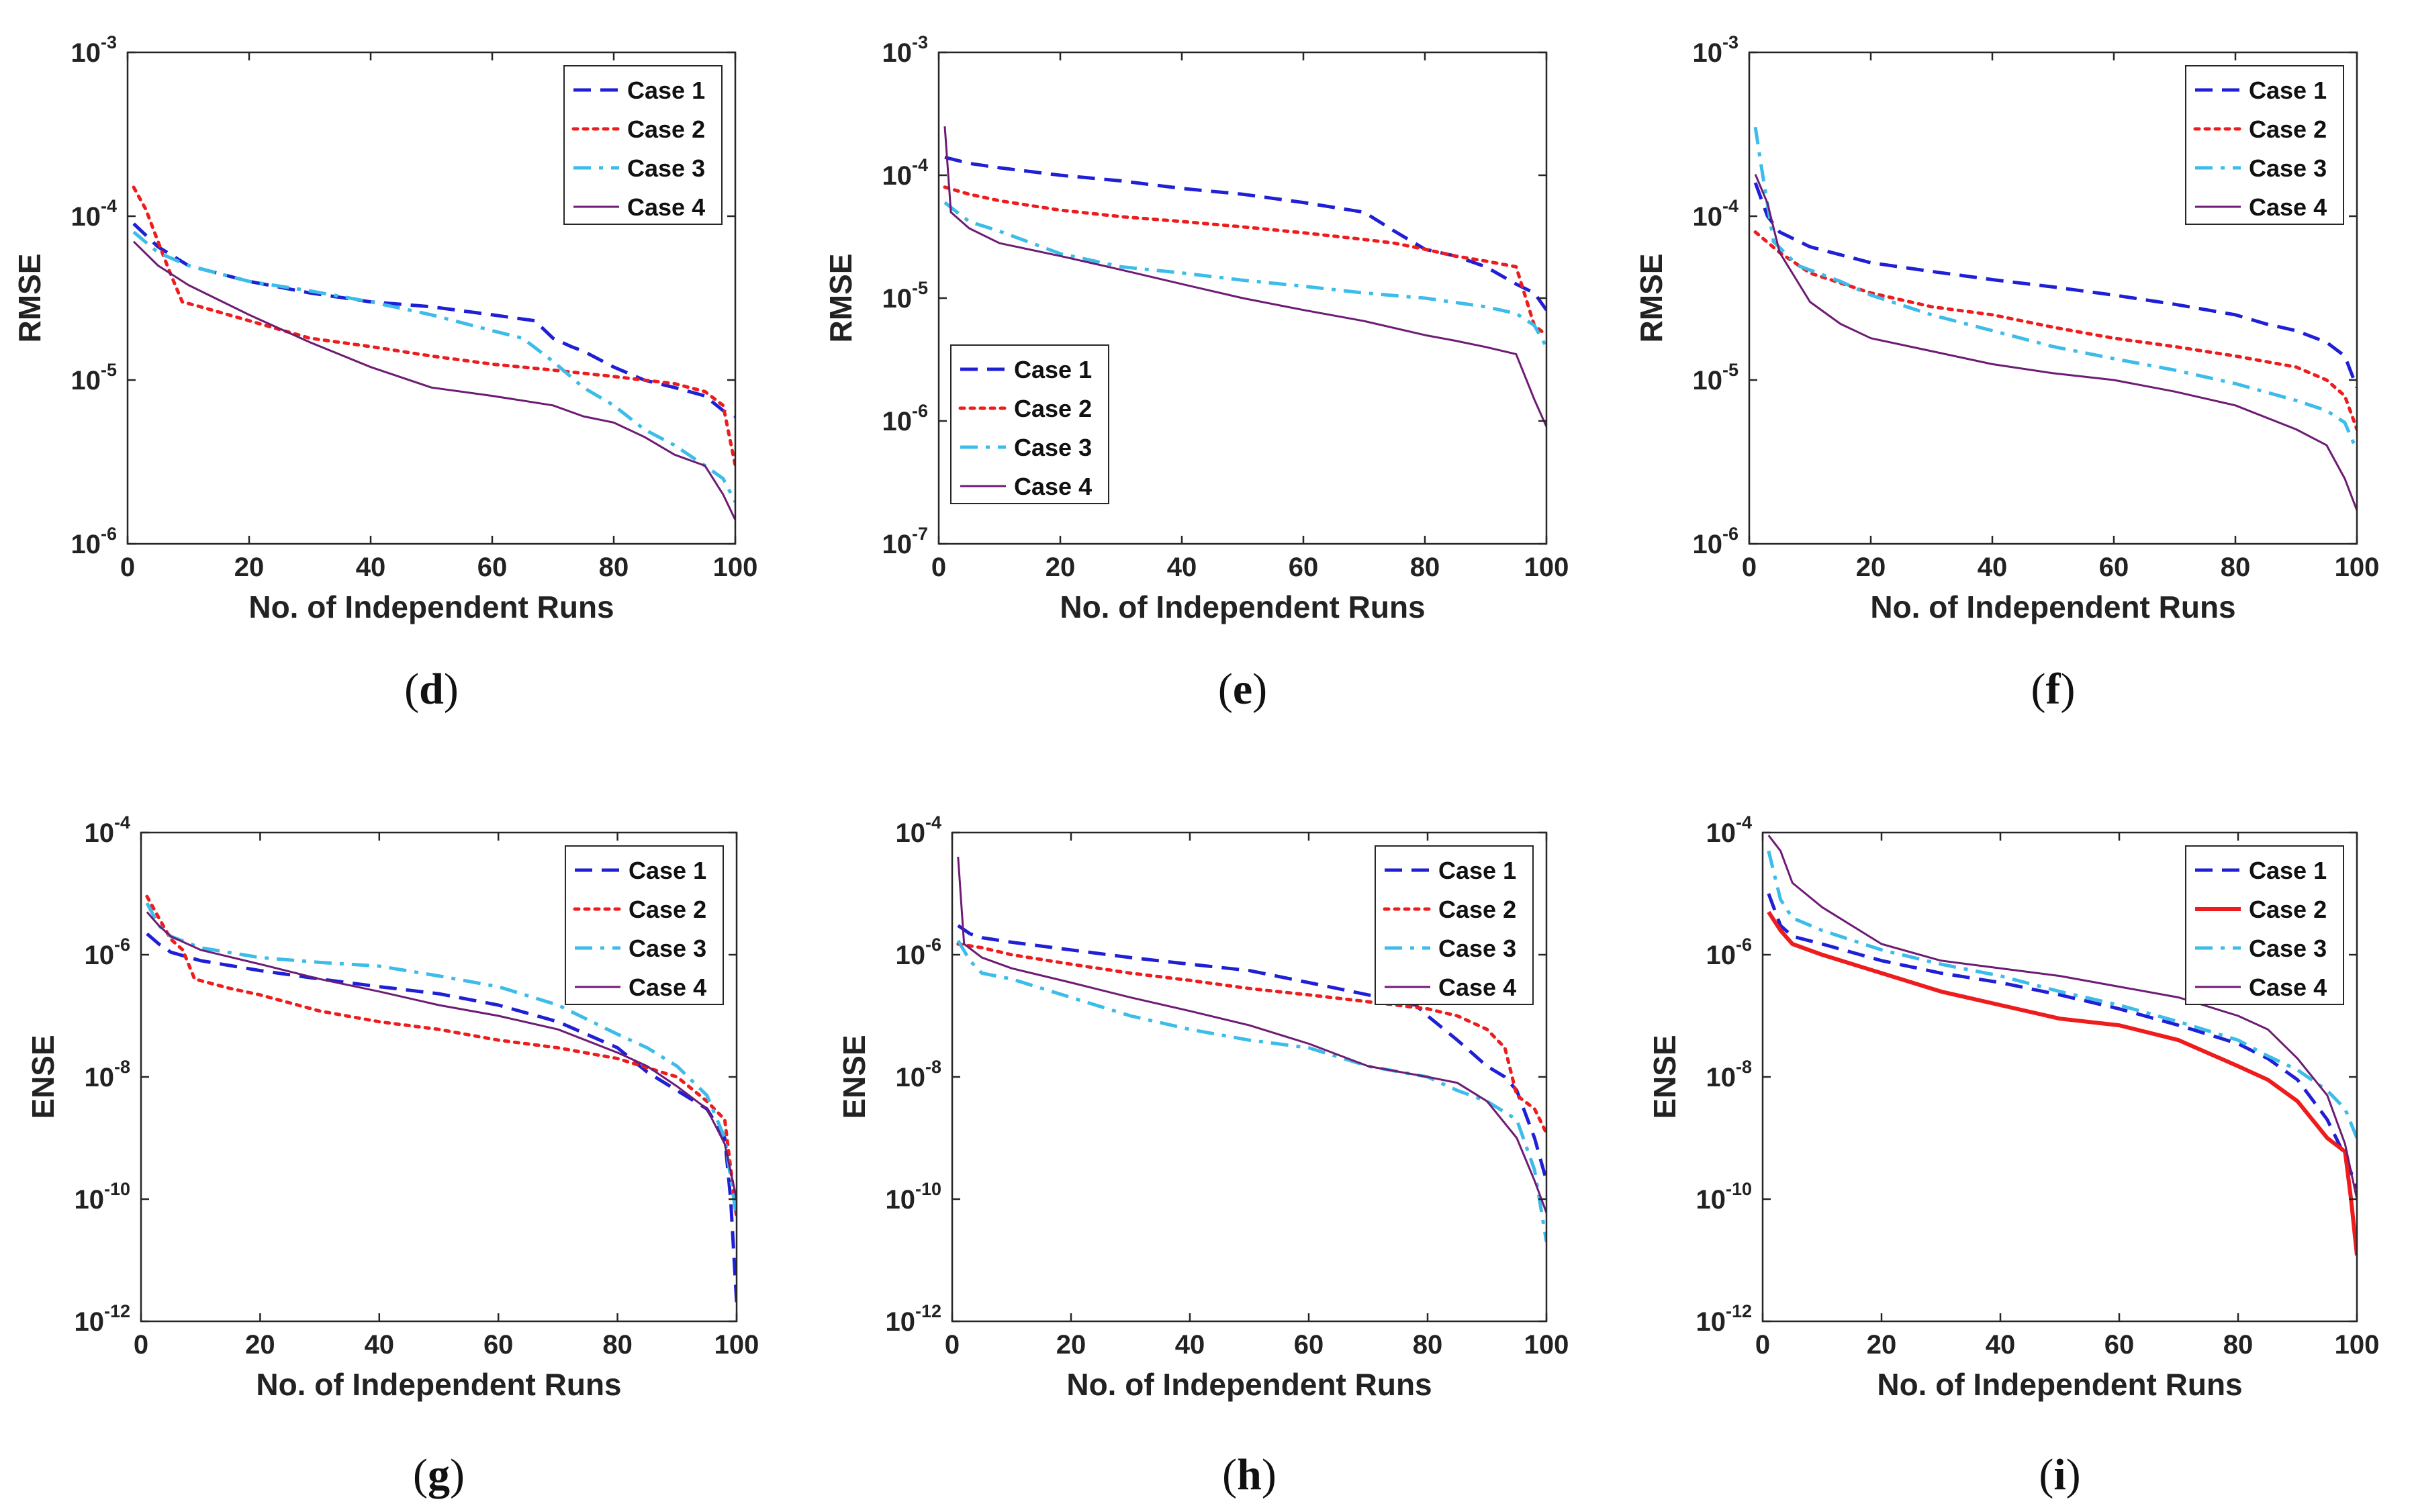 This screenshot has width=2412, height=1512. Describe the element at coordinates (2059, 1474) in the screenshot. I see `panel-label: (i)` at that location.